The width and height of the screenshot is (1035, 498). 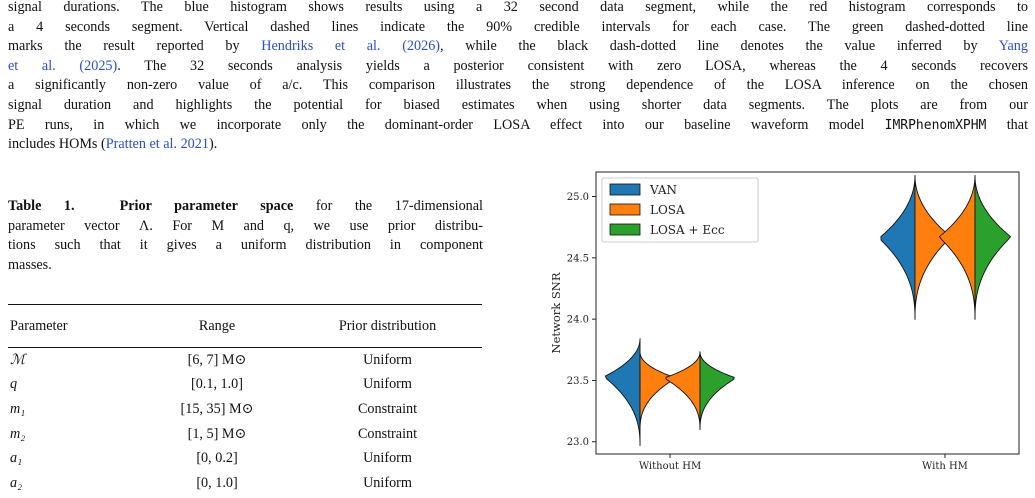 I want to click on header-range: Range, so click(x=217, y=325).